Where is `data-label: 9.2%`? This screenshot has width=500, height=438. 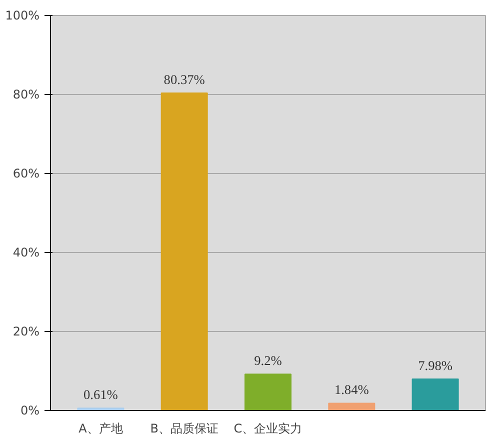
data-label: 9.2% is located at coordinates (268, 360).